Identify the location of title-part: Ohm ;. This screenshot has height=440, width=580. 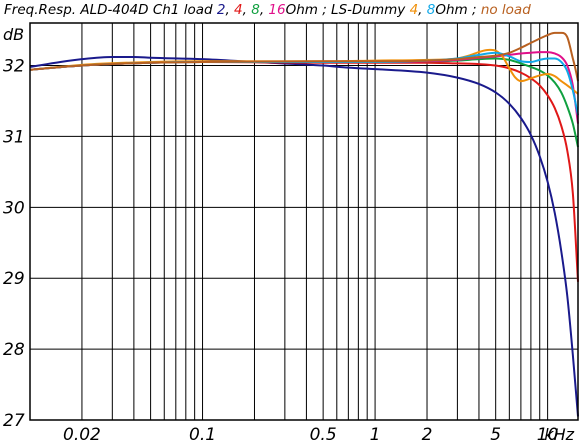
(458, 10).